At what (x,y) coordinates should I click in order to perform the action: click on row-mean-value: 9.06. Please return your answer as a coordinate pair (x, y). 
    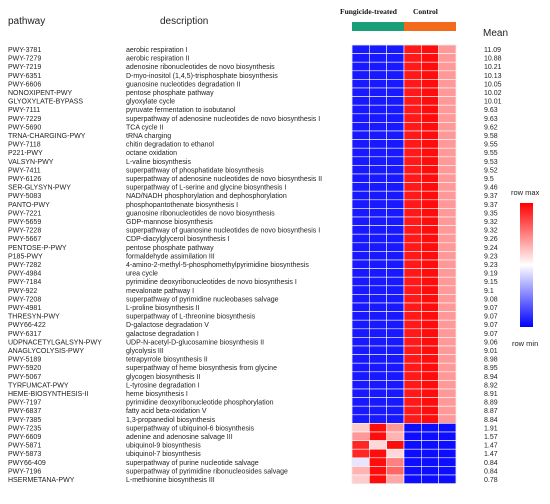
    Looking at the image, I should click on (491, 342).